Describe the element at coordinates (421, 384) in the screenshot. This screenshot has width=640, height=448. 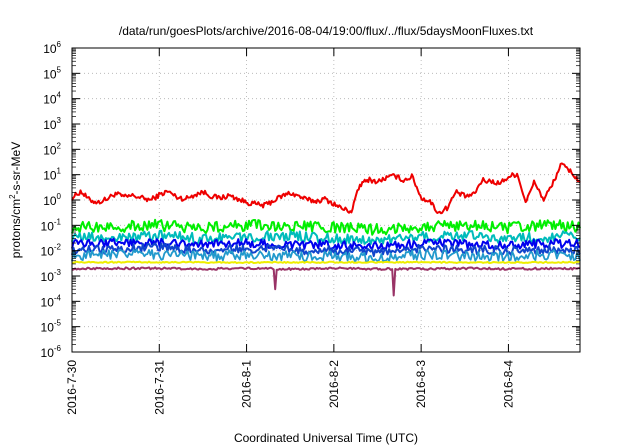
I see `x-tick-label: 2016-8-3` at that location.